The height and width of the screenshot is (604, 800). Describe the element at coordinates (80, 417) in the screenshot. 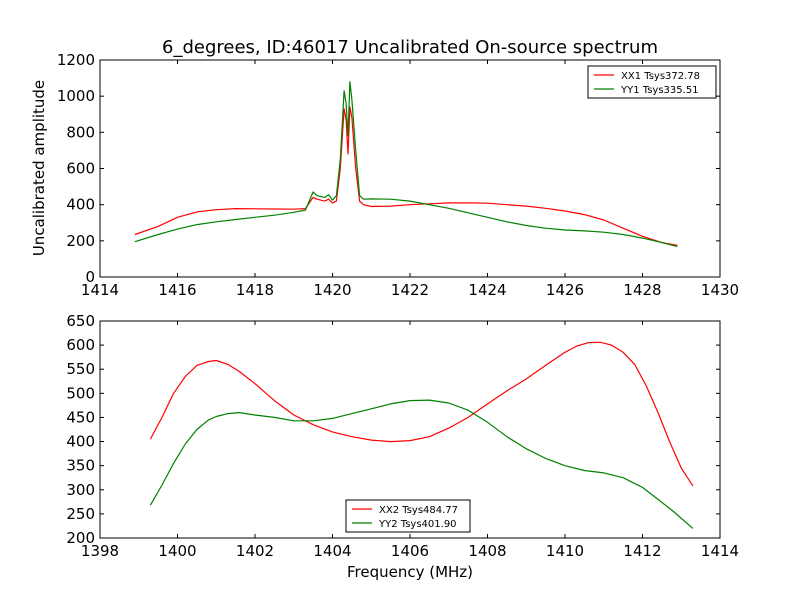

I see `y-tick-label: 450` at that location.